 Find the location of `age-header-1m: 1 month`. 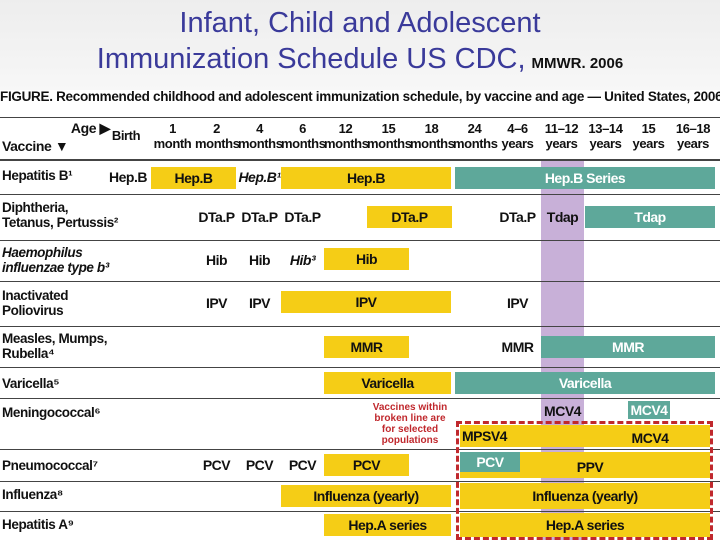

age-header-1m: 1 month is located at coordinates (172, 136).